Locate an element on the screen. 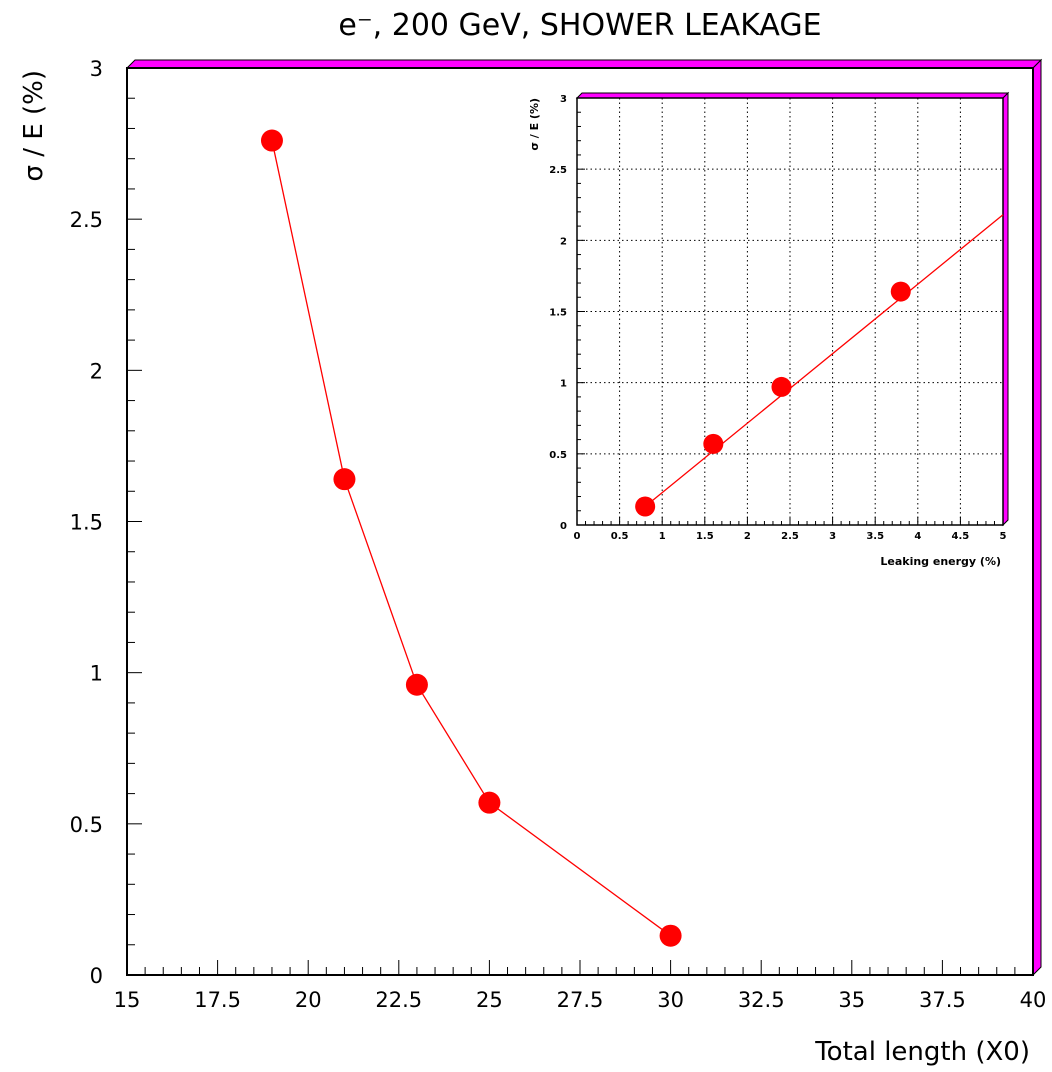 This screenshot has height=1072, width=1052. inset-x-tick-label: 4.5 is located at coordinates (961, 536).